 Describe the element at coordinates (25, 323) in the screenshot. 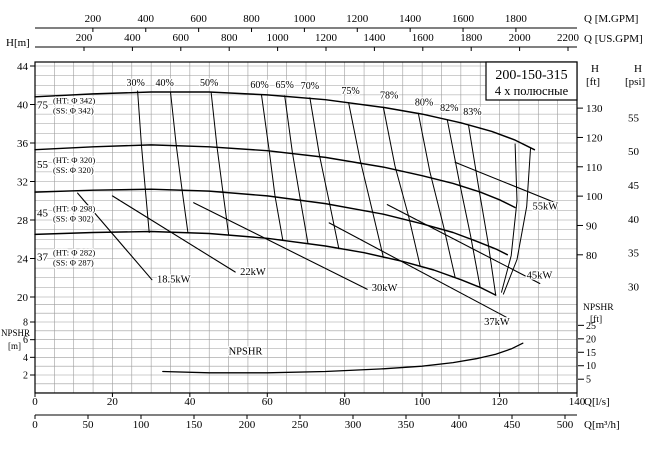

I see `tick-label-npshr-m: 8` at that location.